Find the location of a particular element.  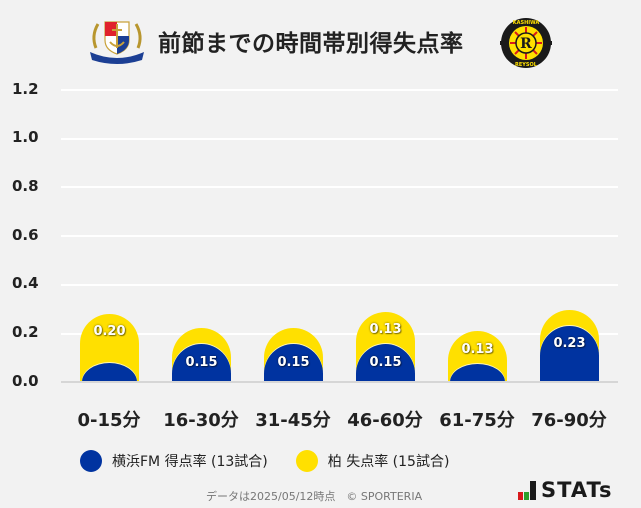

legend-label: 柏 失点率 (15試合) is located at coordinates (388, 462).